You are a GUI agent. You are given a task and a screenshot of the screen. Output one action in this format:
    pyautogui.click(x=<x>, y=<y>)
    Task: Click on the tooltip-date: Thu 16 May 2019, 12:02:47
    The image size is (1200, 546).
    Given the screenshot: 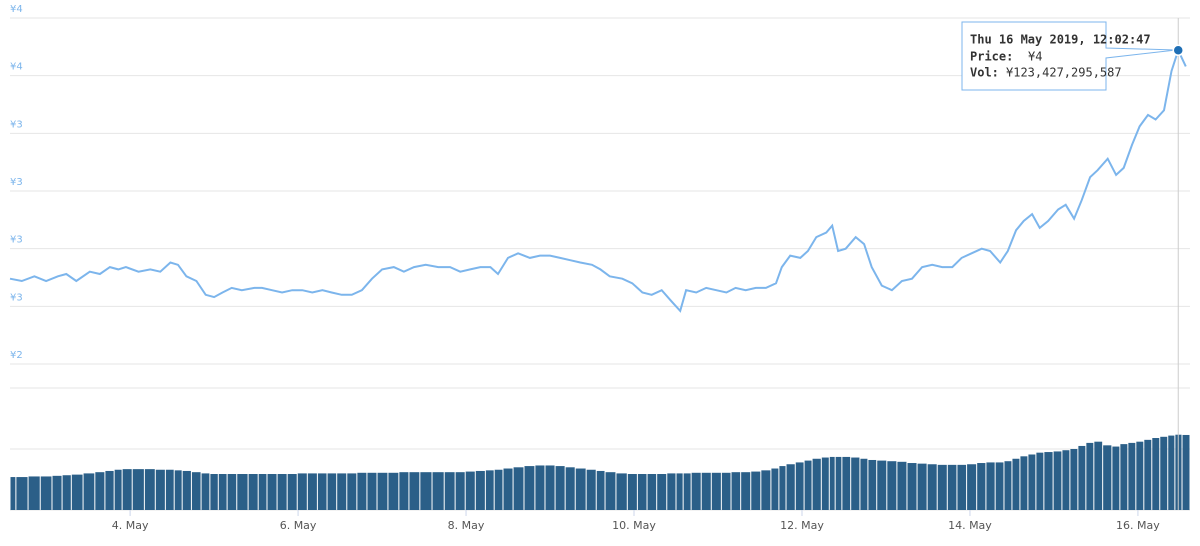 What is the action you would take?
    pyautogui.click(x=1060, y=40)
    